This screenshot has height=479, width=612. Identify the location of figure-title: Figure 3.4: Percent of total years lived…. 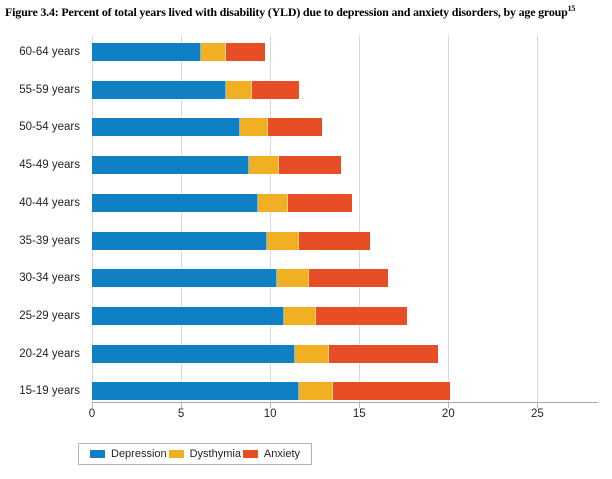
(307, 12).